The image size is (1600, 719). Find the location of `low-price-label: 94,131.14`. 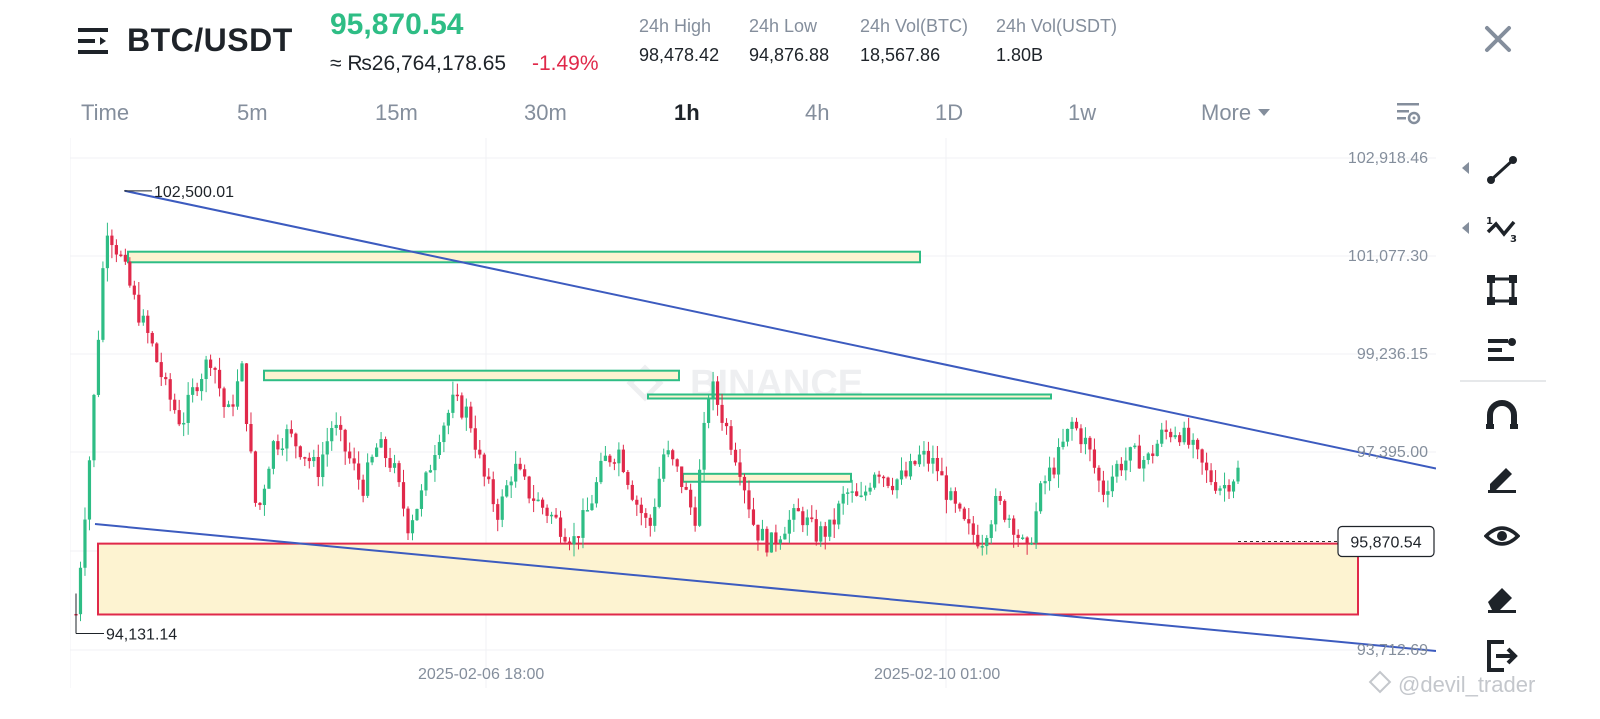

low-price-label: 94,131.14 is located at coordinates (141, 634).